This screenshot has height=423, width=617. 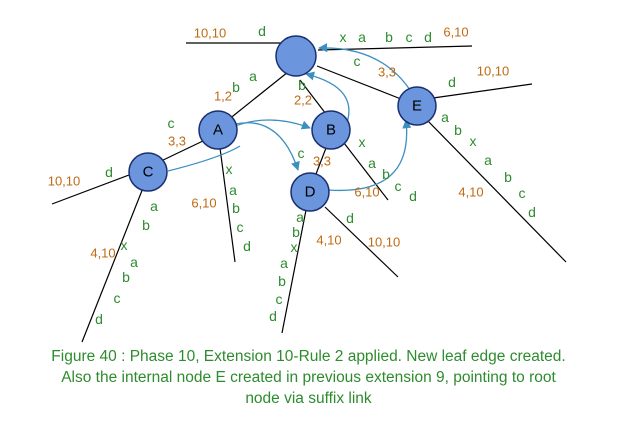 I want to click on suffix-link-c-to-d, so click(x=204, y=158).